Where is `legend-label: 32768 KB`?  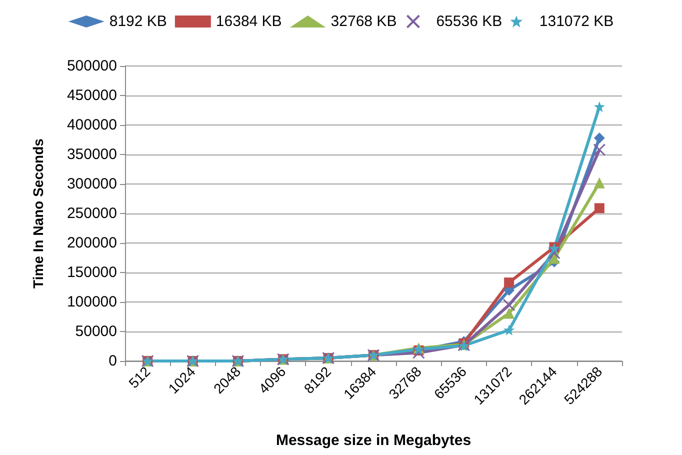 legend-label: 32768 KB is located at coordinates (363, 21).